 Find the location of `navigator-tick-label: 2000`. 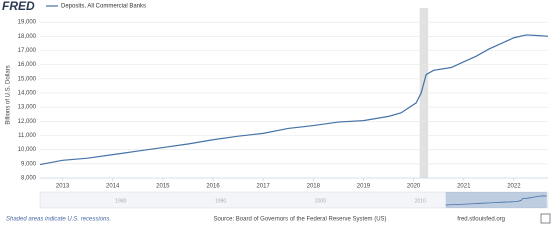

navigator-tick-label: 2000 is located at coordinates (320, 201).